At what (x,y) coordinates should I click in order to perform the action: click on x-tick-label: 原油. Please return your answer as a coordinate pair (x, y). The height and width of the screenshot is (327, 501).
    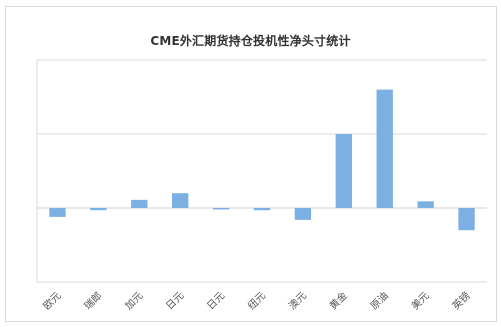
    Looking at the image, I should click on (379, 300).